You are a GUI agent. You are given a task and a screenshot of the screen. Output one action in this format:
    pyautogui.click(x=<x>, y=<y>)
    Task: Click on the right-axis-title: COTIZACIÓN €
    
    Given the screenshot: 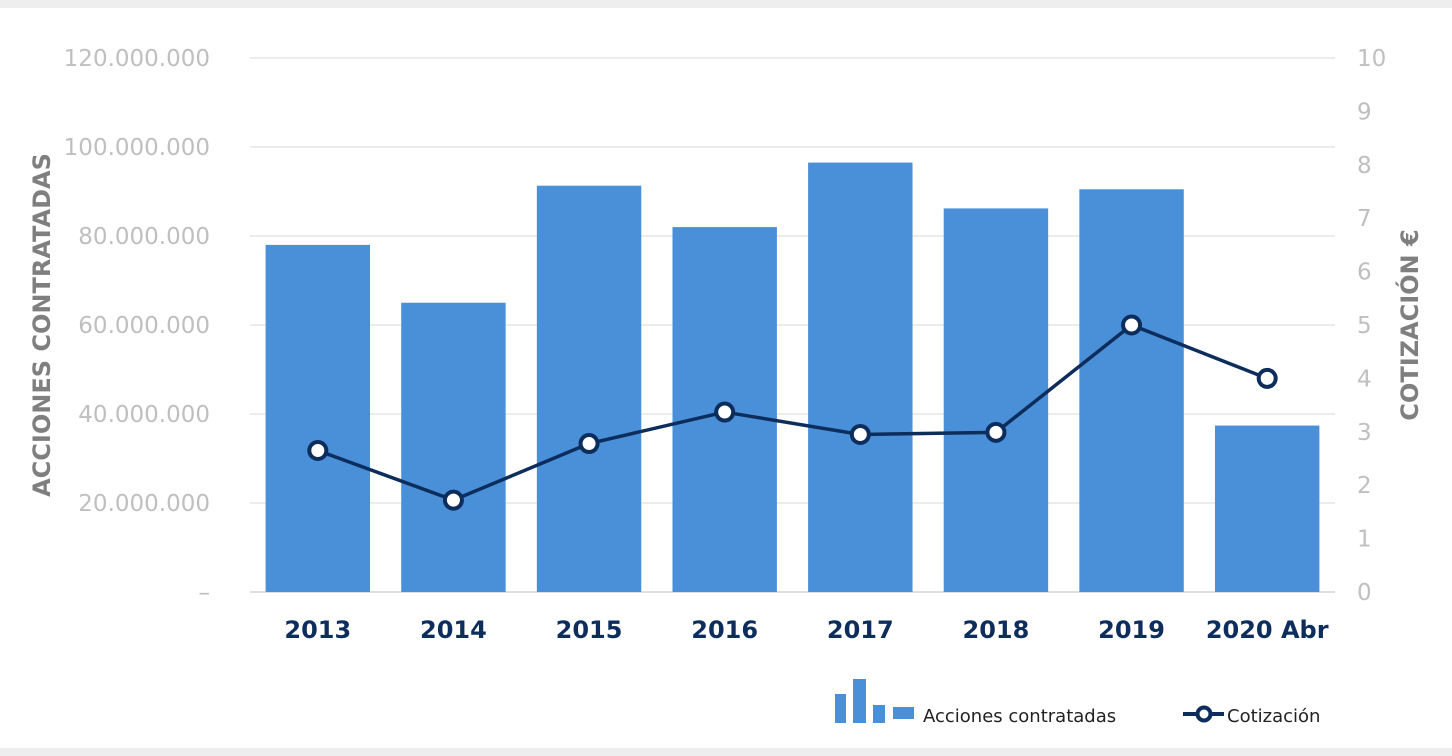 What is the action you would take?
    pyautogui.click(x=1409, y=324)
    